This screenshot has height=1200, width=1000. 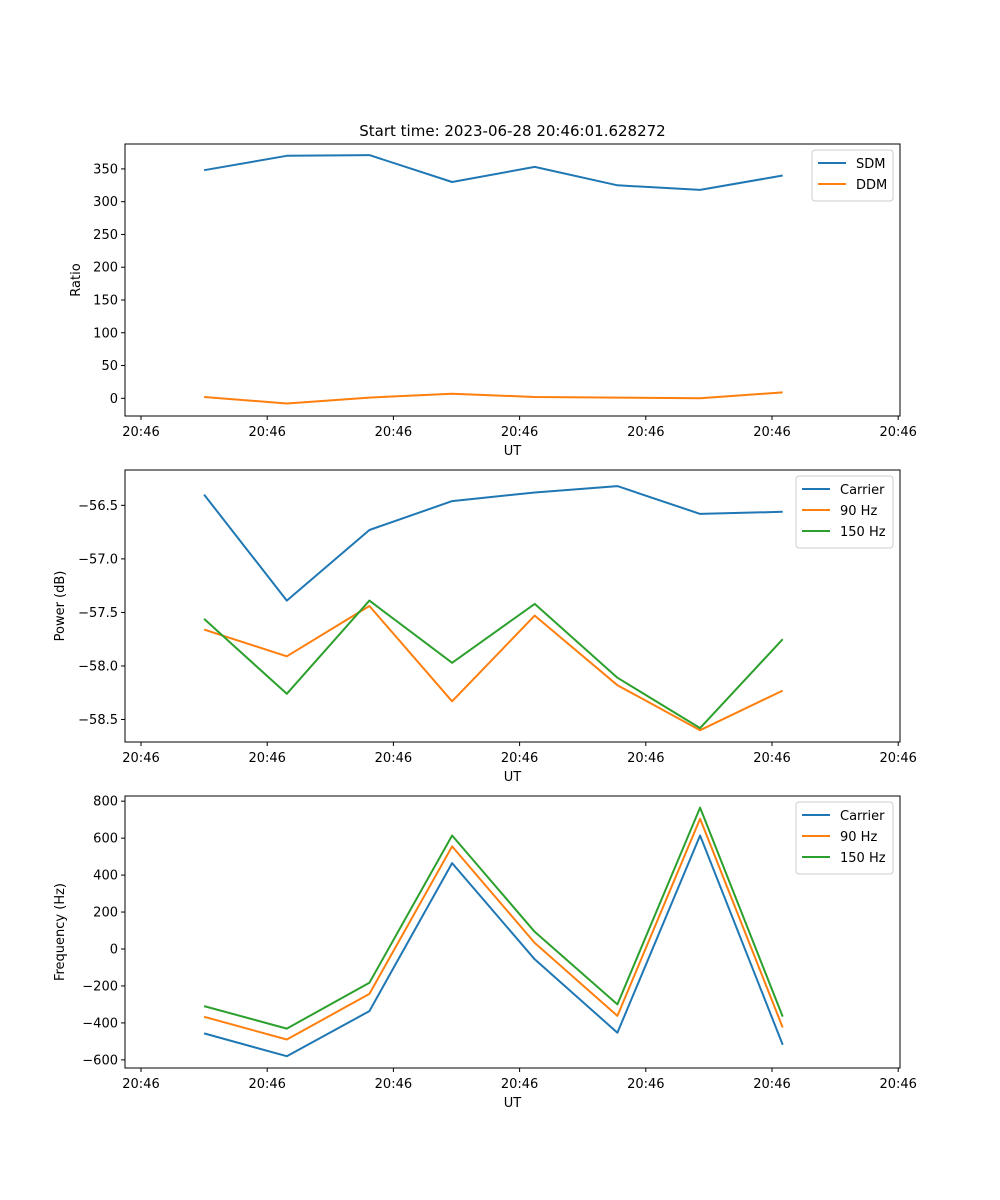 I want to click on series-line-sdm, so click(x=493, y=172).